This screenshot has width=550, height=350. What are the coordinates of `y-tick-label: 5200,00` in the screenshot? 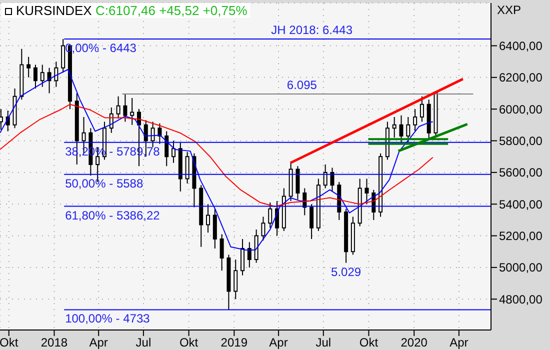 It's located at (521, 236).